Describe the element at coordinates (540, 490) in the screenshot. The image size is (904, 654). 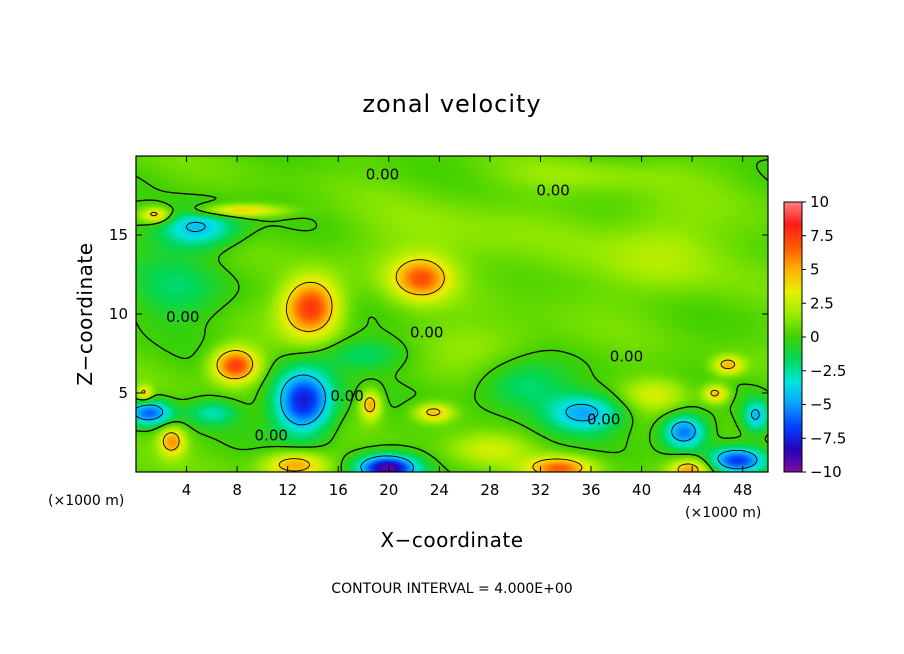
I see `x-tick-label: 32` at that location.